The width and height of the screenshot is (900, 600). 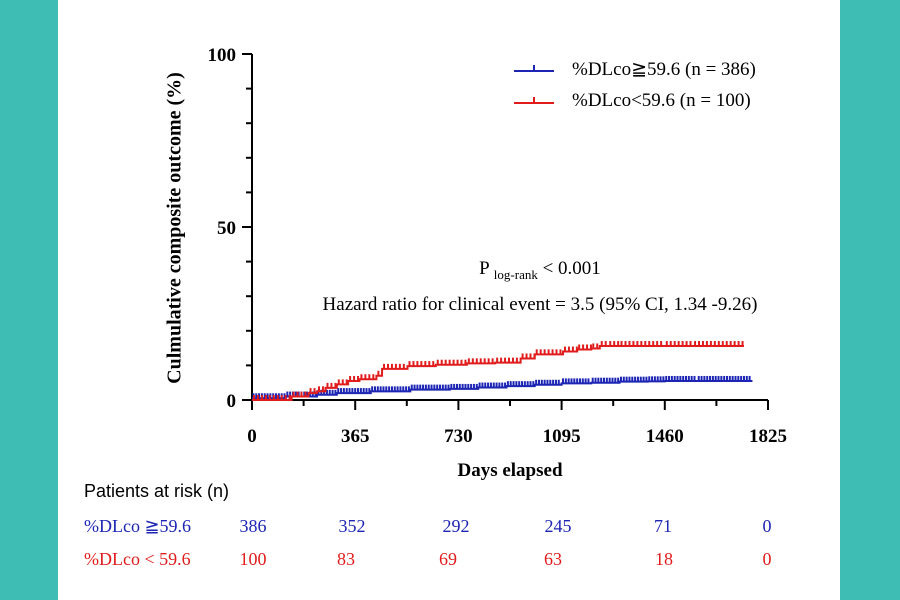 I want to click on p-prefix: P, so click(x=484, y=268).